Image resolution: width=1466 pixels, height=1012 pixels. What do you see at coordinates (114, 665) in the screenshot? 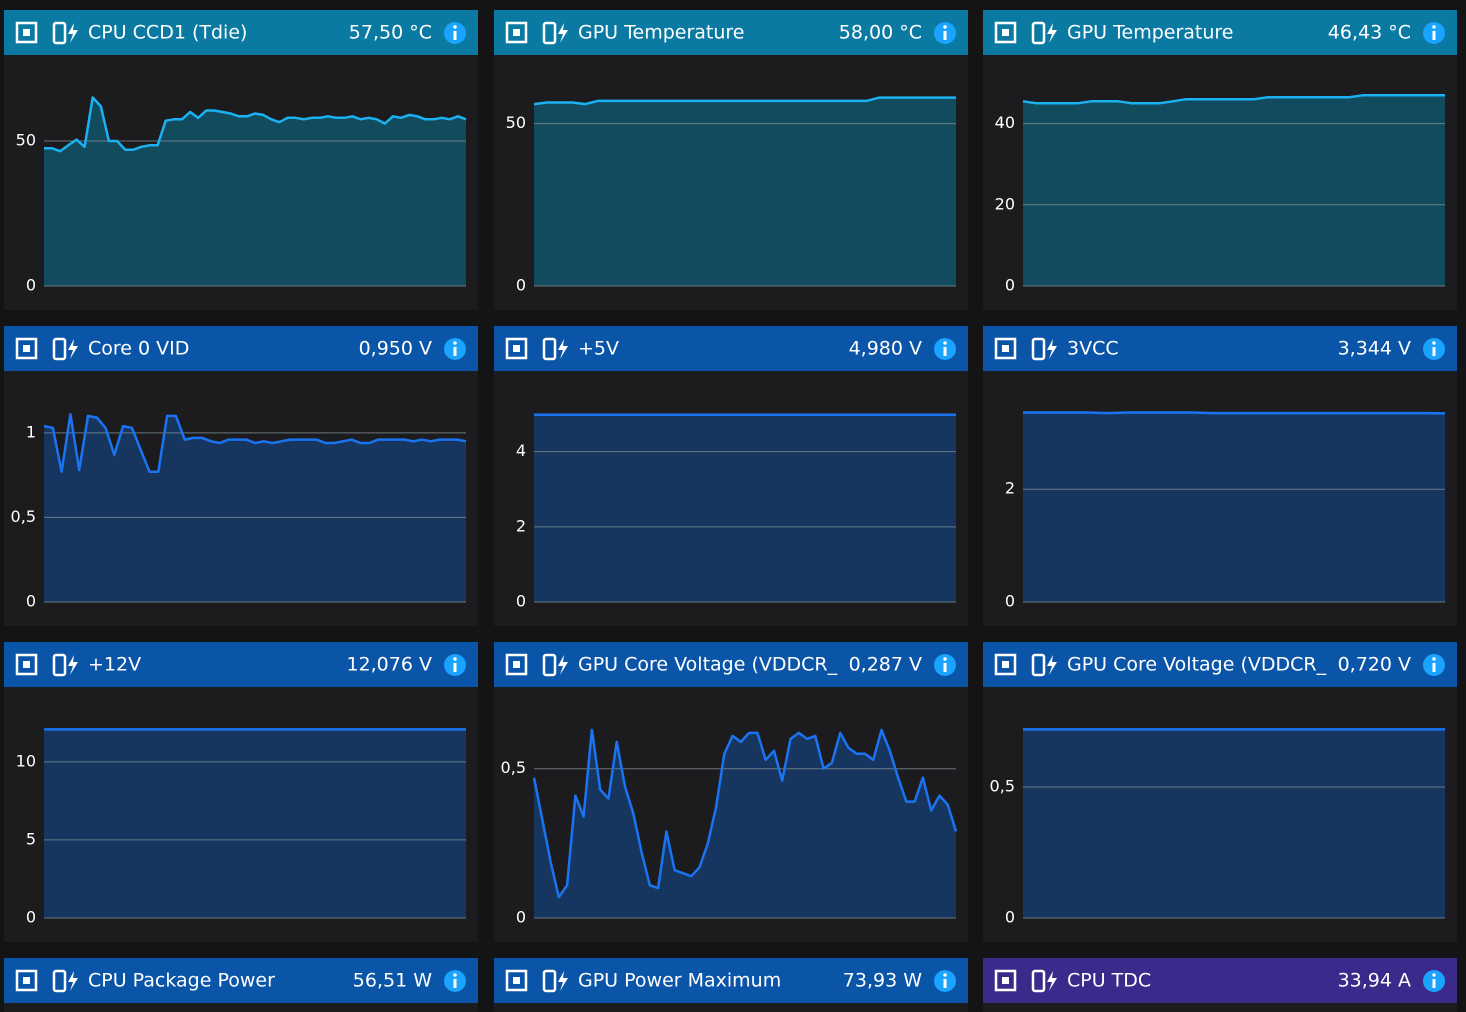
I see `sensor-name: +12V` at bounding box center [114, 665].